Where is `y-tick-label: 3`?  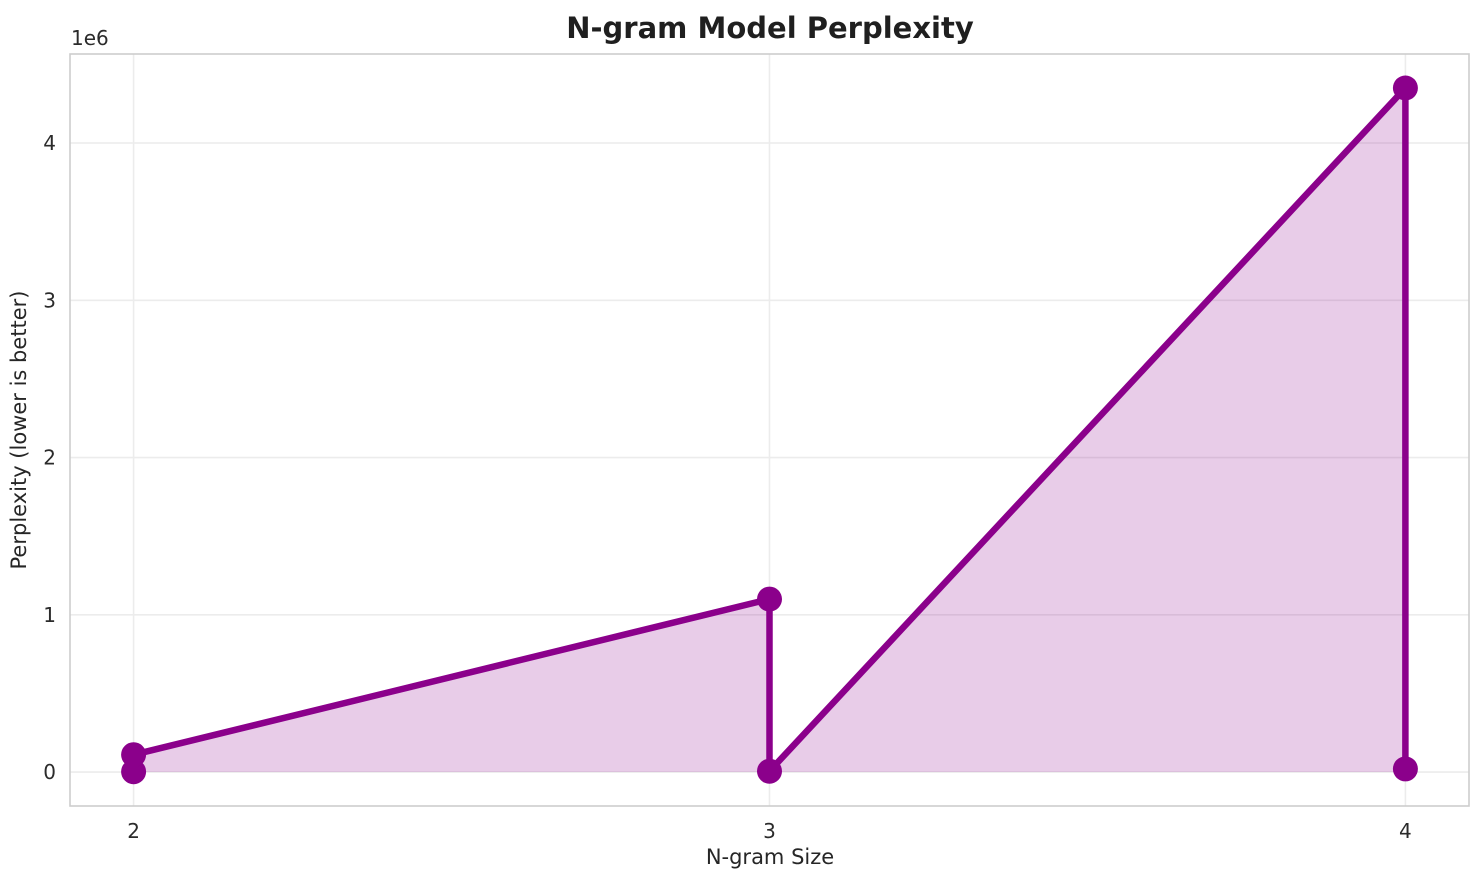
y-tick-label: 3 is located at coordinates (49, 300).